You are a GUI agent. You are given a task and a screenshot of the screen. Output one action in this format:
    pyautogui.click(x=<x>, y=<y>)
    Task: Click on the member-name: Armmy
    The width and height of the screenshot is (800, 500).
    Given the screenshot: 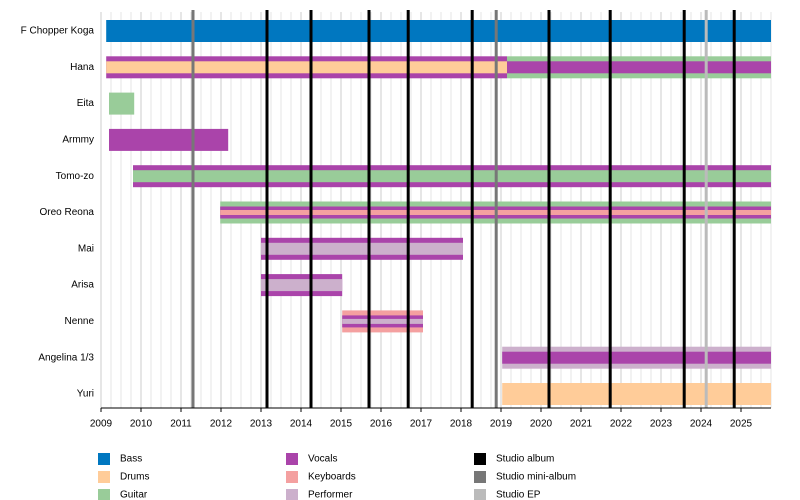 What is the action you would take?
    pyautogui.click(x=78, y=140)
    